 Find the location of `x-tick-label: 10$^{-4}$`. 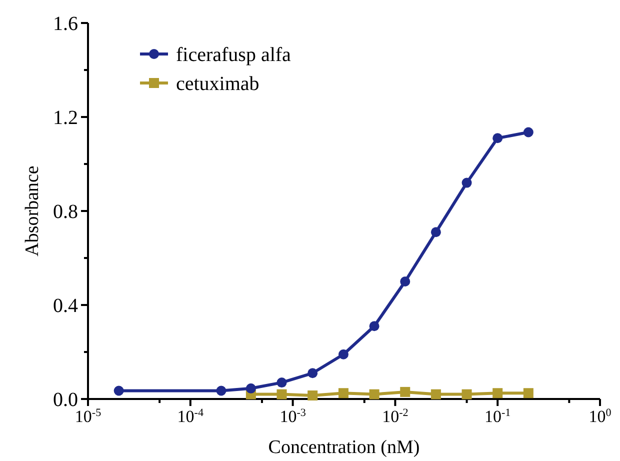

x-tick-label: 10$^{-4}$ is located at coordinates (190, 416).